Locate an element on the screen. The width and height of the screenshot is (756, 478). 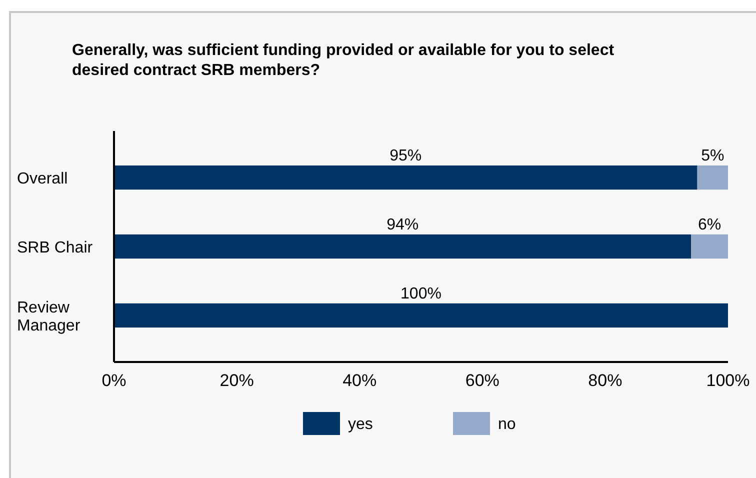
data-label: 100% is located at coordinates (421, 293).